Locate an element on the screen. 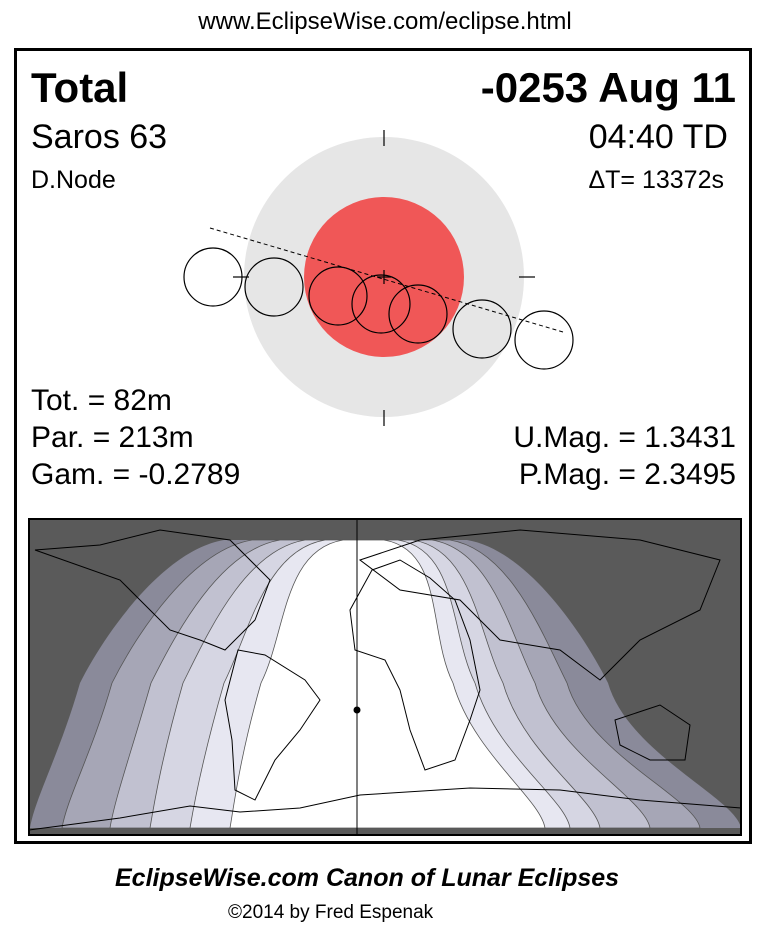  canon-title: EclipseWise.com Canon of Lunar Eclipses is located at coordinates (367, 878).